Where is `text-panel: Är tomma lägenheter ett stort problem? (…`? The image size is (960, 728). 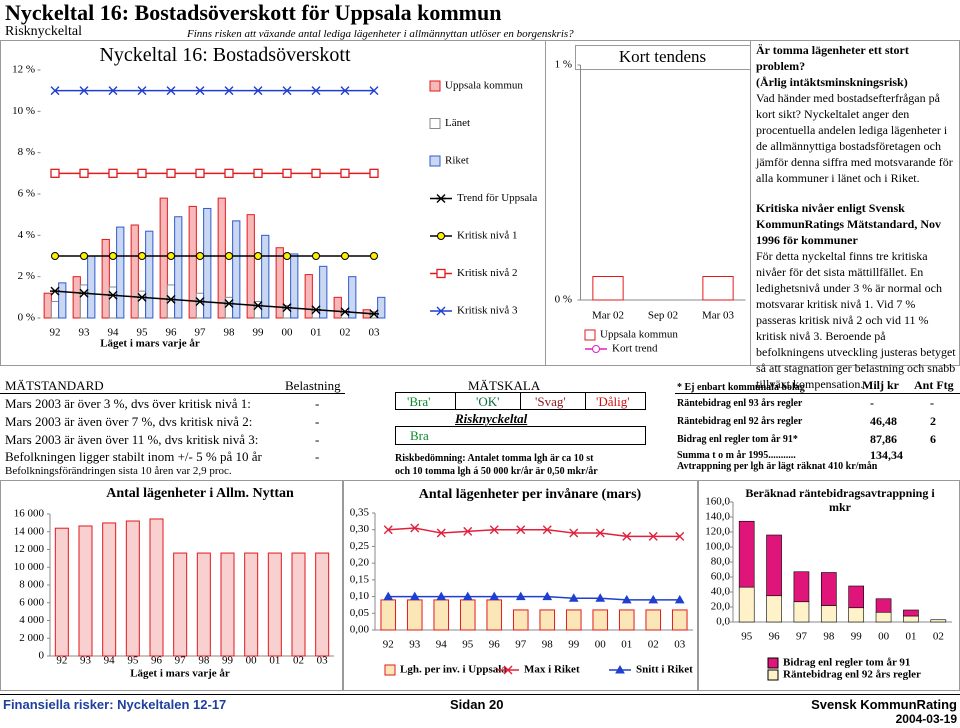
text-panel: Är tomma lägenheter ett stort problem? (… is located at coordinates (856, 217).